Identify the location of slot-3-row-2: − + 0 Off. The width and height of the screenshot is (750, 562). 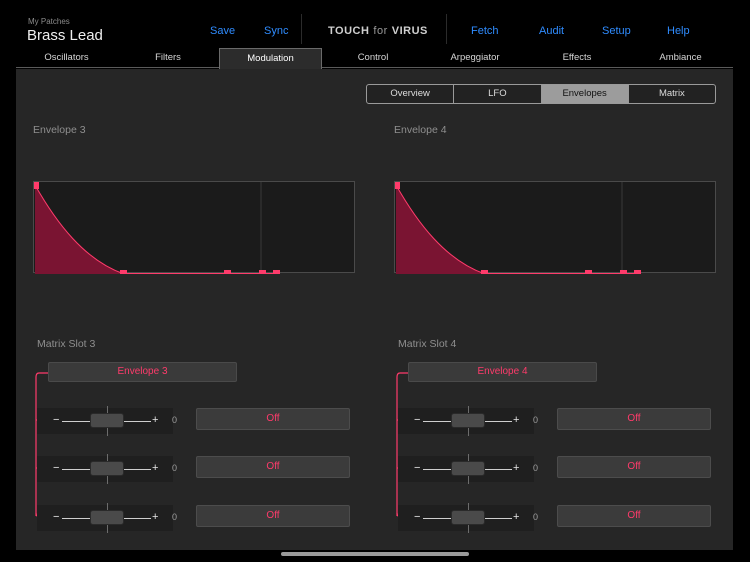
(194, 469).